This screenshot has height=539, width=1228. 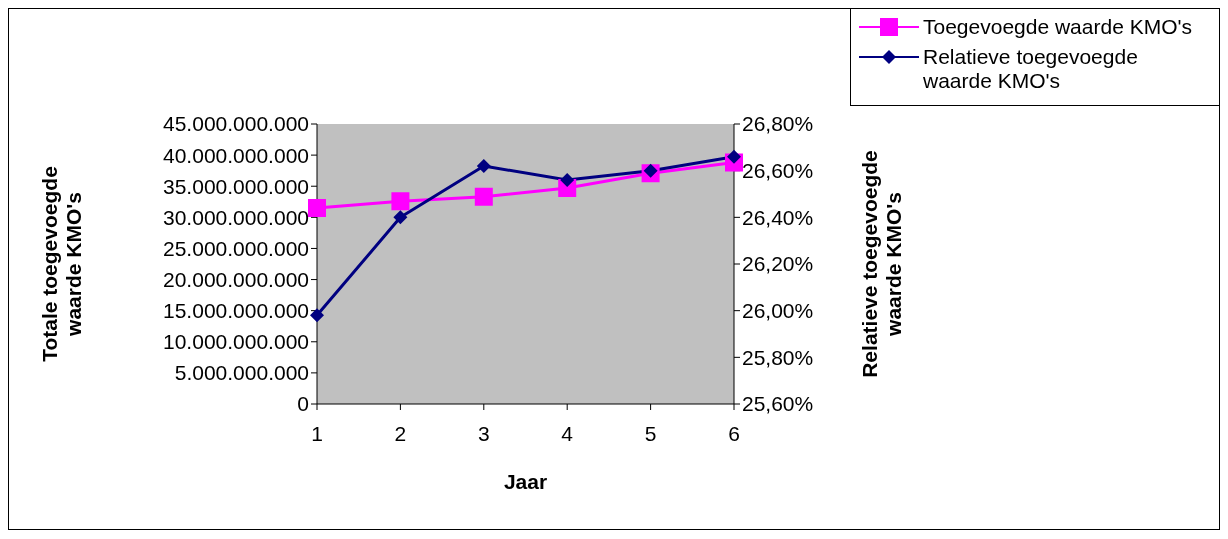 I want to click on y2-tick-label: 26,60%, so click(x=778, y=171).